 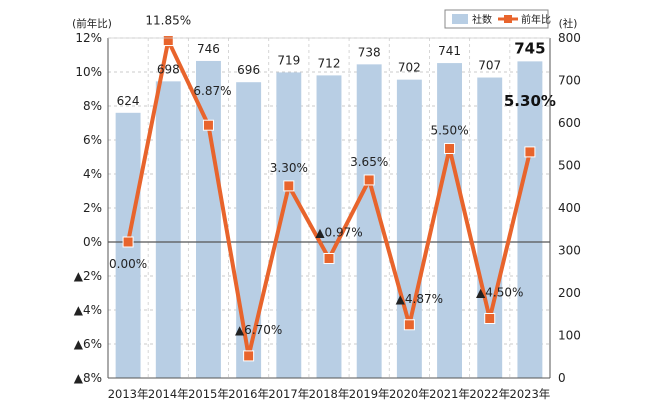 I want to click on yoy-value-label: 3.30%, so click(x=289, y=168).